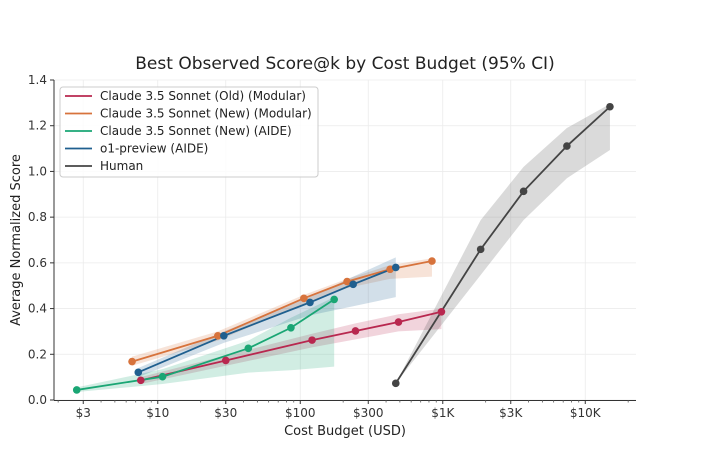 This screenshot has height=454, width=706. I want to click on y-tick-label: 0.6, so click(37, 263).